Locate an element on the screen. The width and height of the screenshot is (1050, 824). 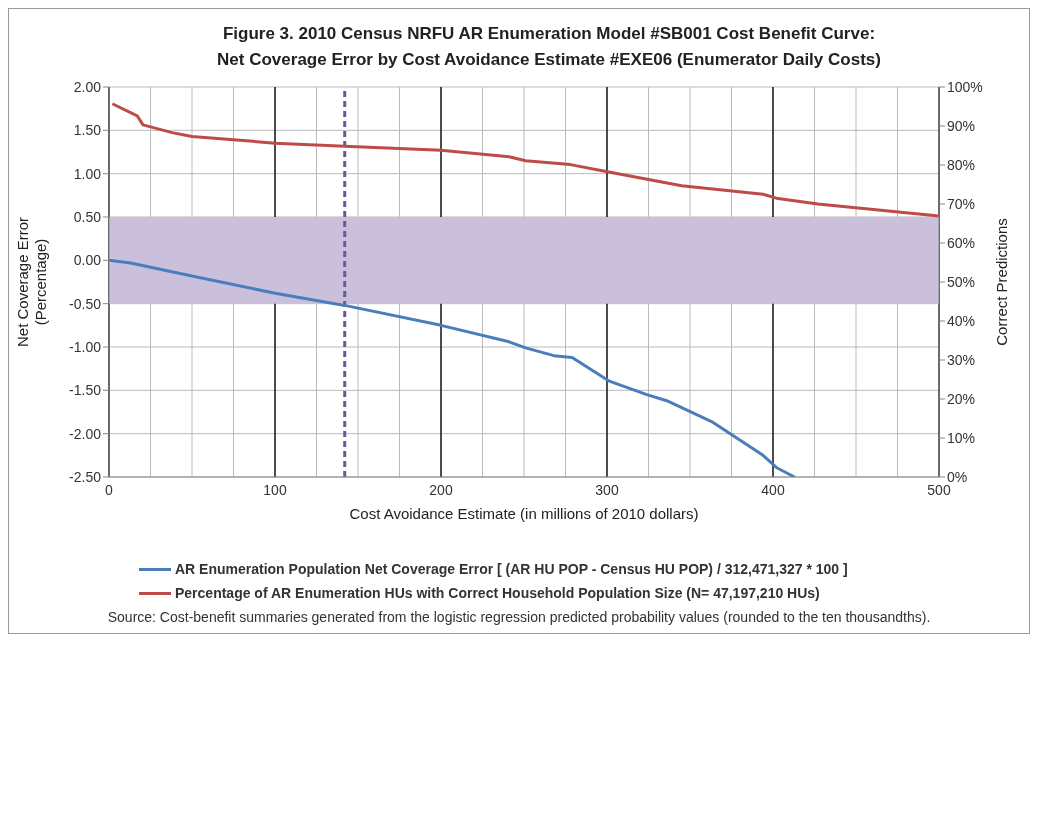
y2-tick-label: 60% is located at coordinates (961, 242).